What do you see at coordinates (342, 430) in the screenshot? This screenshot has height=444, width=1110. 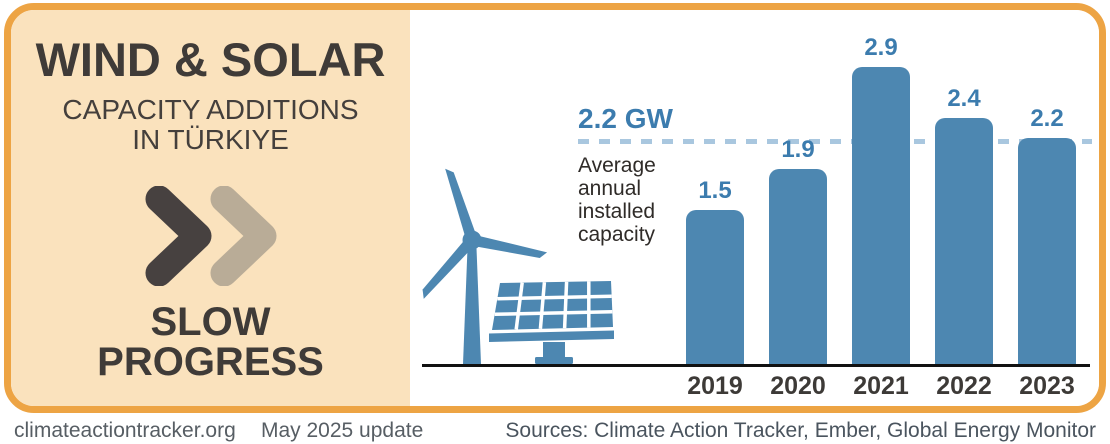 I see `footer-update-date: May 2025 update` at bounding box center [342, 430].